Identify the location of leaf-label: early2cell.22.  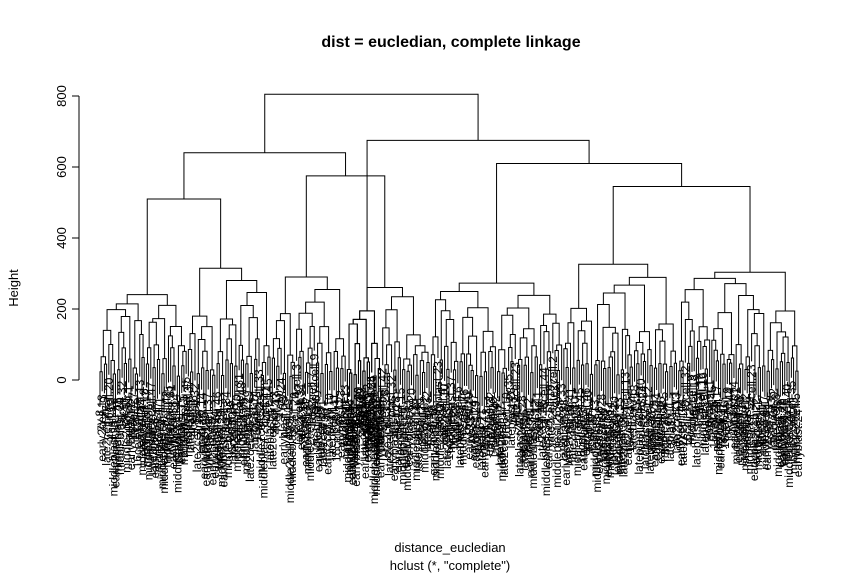
(756, 432).